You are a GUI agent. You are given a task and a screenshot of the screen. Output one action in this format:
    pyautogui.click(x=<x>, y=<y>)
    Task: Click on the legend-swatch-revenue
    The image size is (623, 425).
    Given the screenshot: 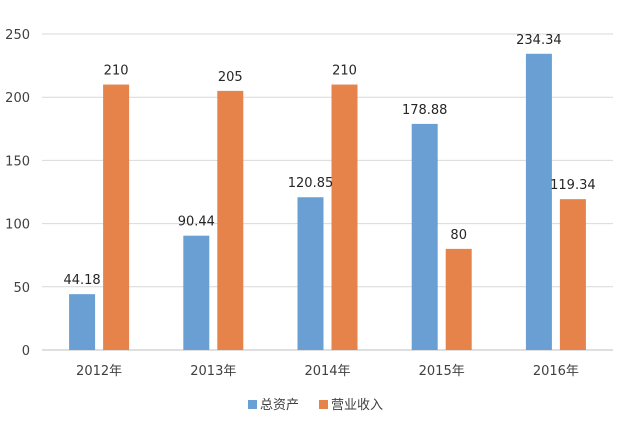 What is the action you would take?
    pyautogui.click(x=323, y=404)
    